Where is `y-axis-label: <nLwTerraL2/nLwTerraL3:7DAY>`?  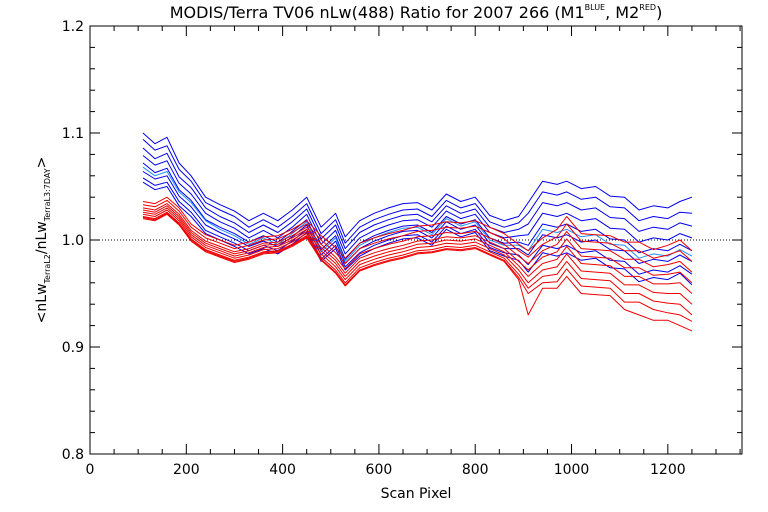
y-axis-label: <nLwTerraL2/nLwTerraL3:7DAY> is located at coordinates (43, 240).